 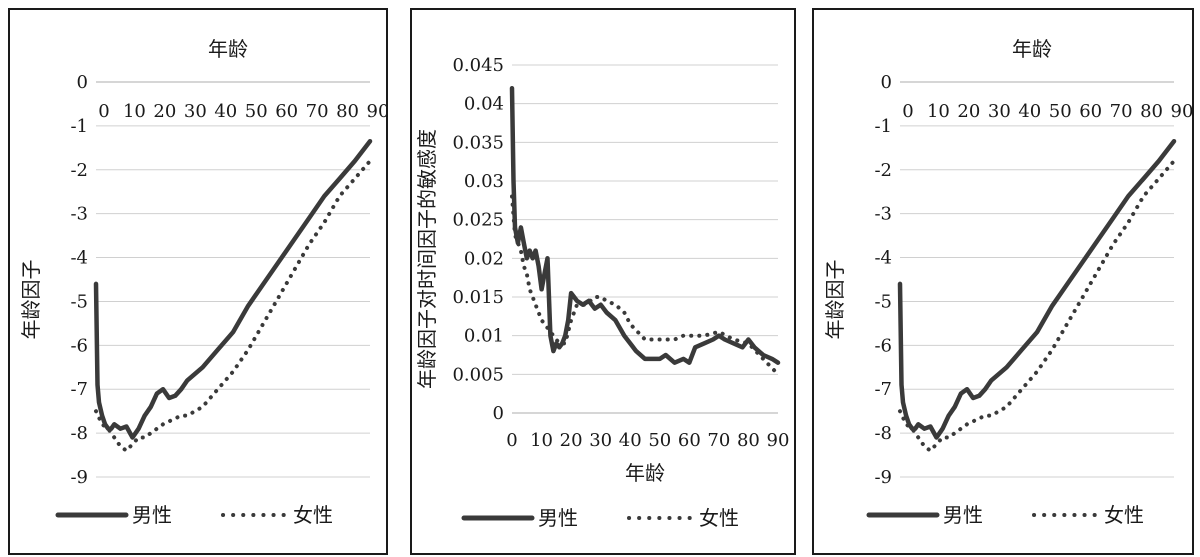 I want to click on y-tick-label: 0.035, so click(x=478, y=142).